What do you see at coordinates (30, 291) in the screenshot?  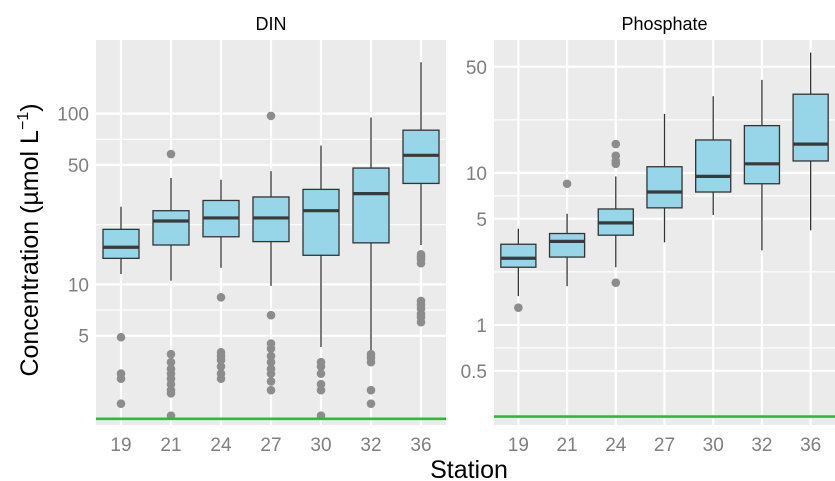 I see `y-axis-title-main: Concentration (` at bounding box center [30, 291].